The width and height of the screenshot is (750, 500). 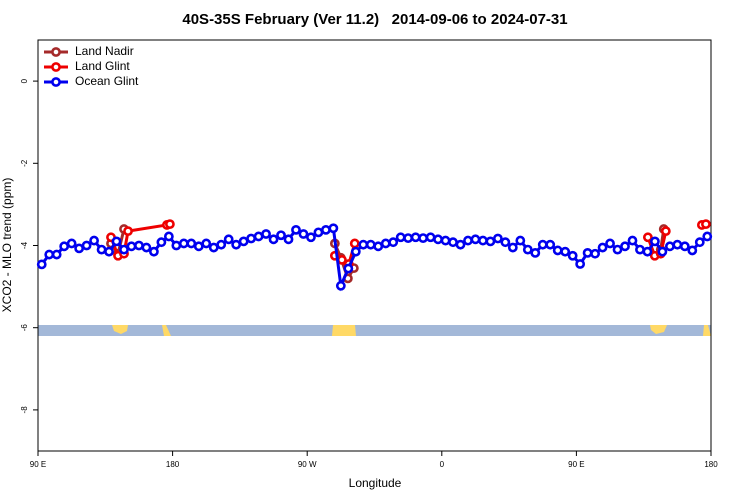 I want to click on map-strip, so click(x=374, y=330).